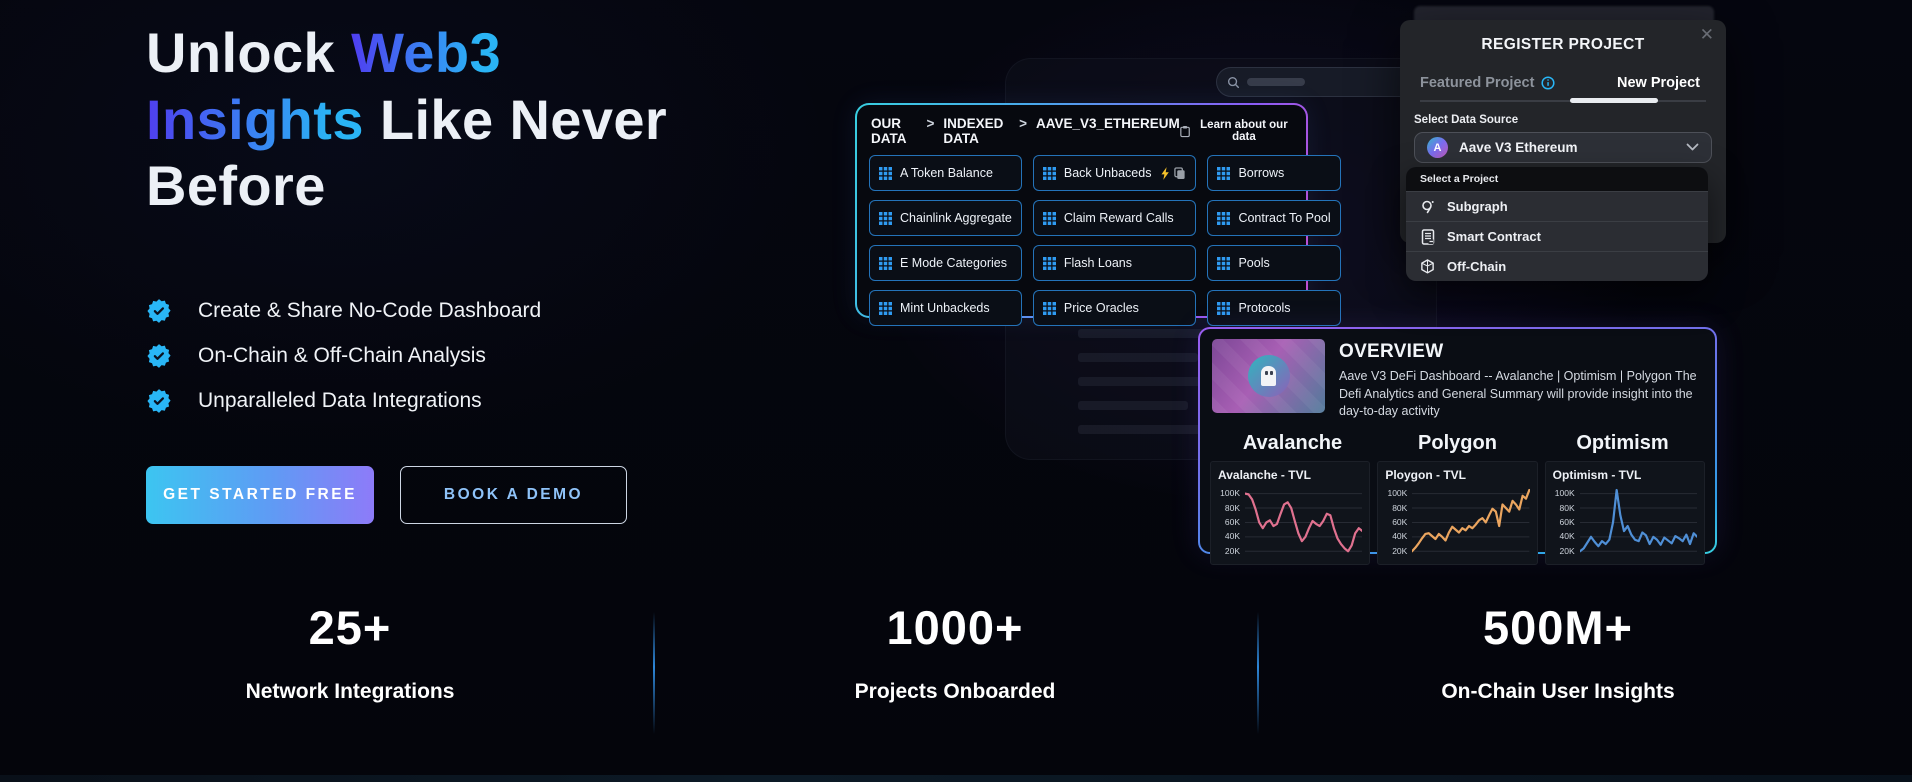  What do you see at coordinates (386, 495) in the screenshot?
I see `cta-row: GET STARTED FREE BOOK A DEMO` at bounding box center [386, 495].